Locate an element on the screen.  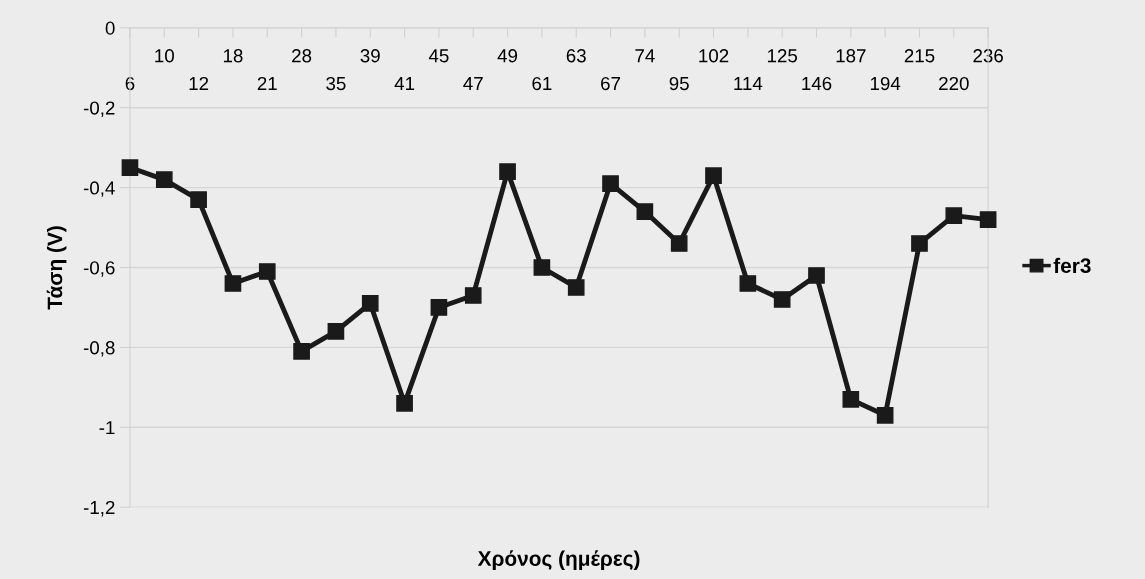
x-tick-label: 12 is located at coordinates (199, 83).